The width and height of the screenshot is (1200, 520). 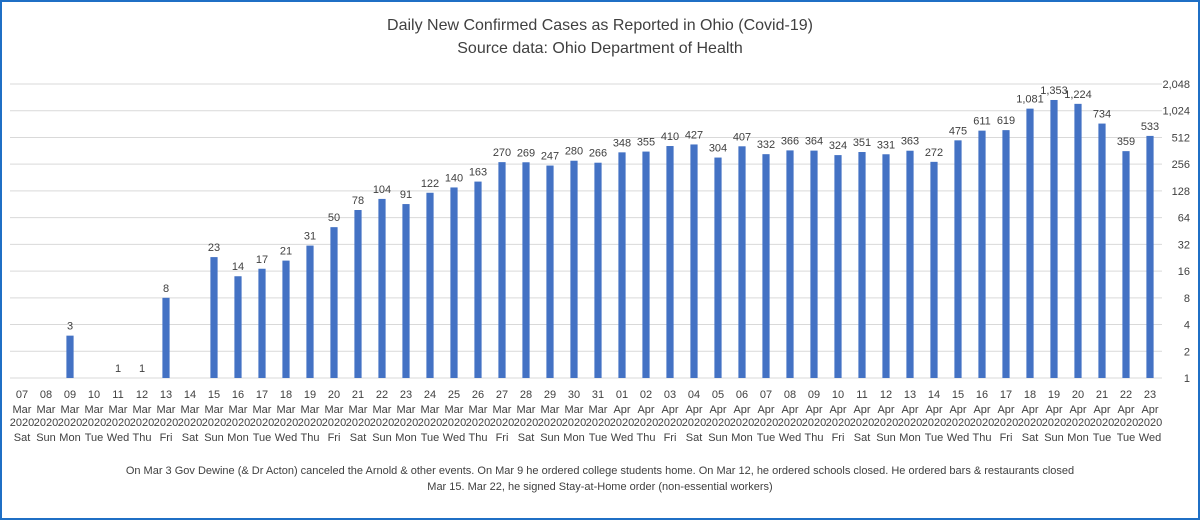 What do you see at coordinates (262, 260) in the screenshot?
I see `data-label: 17` at bounding box center [262, 260].